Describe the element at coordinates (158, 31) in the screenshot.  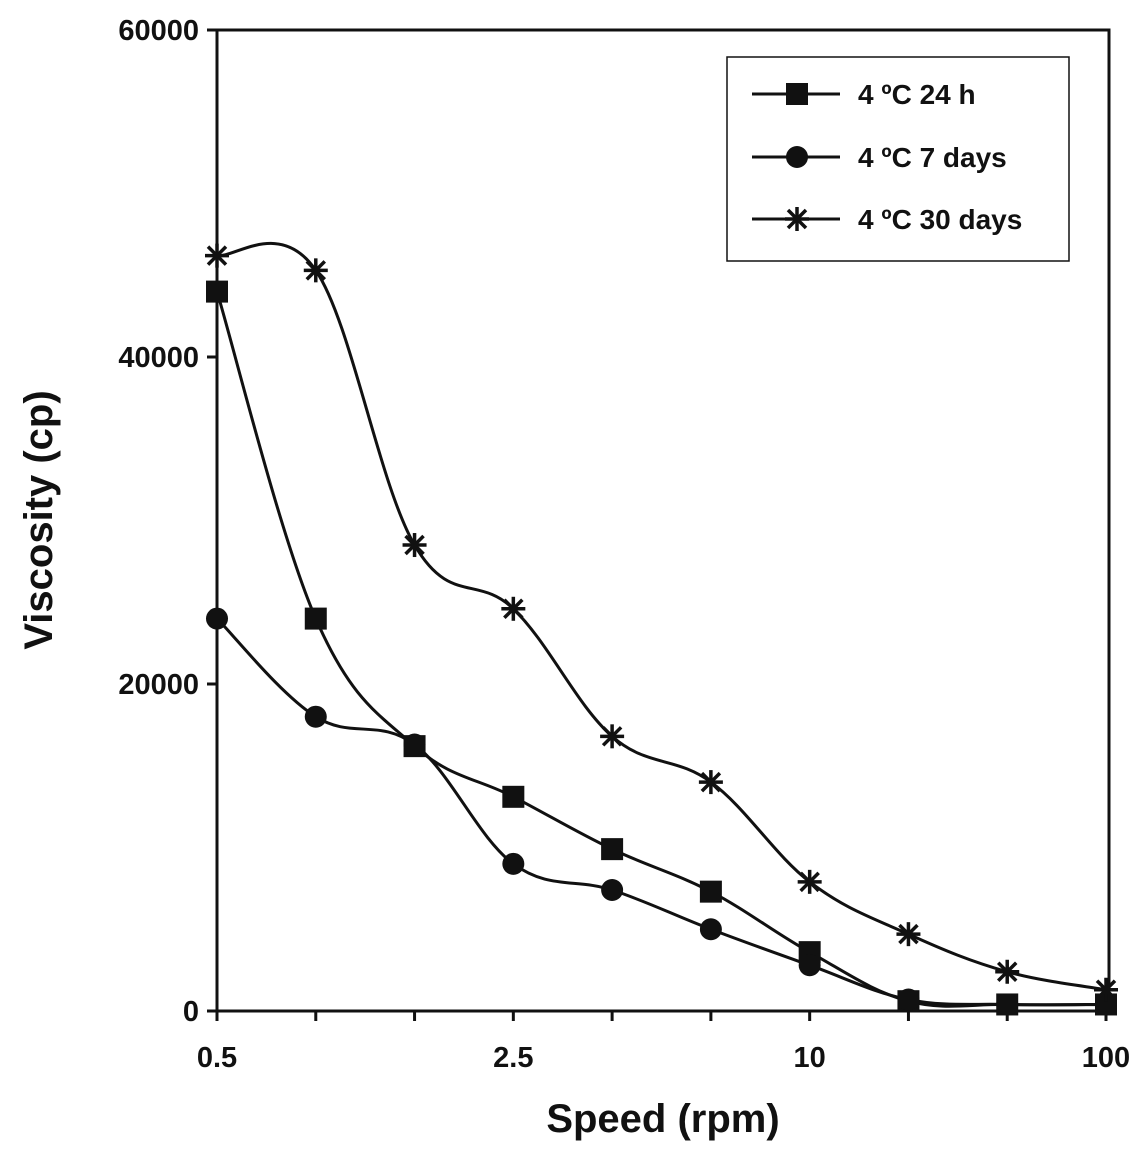
I see `y-tick-label: 60000` at that location.